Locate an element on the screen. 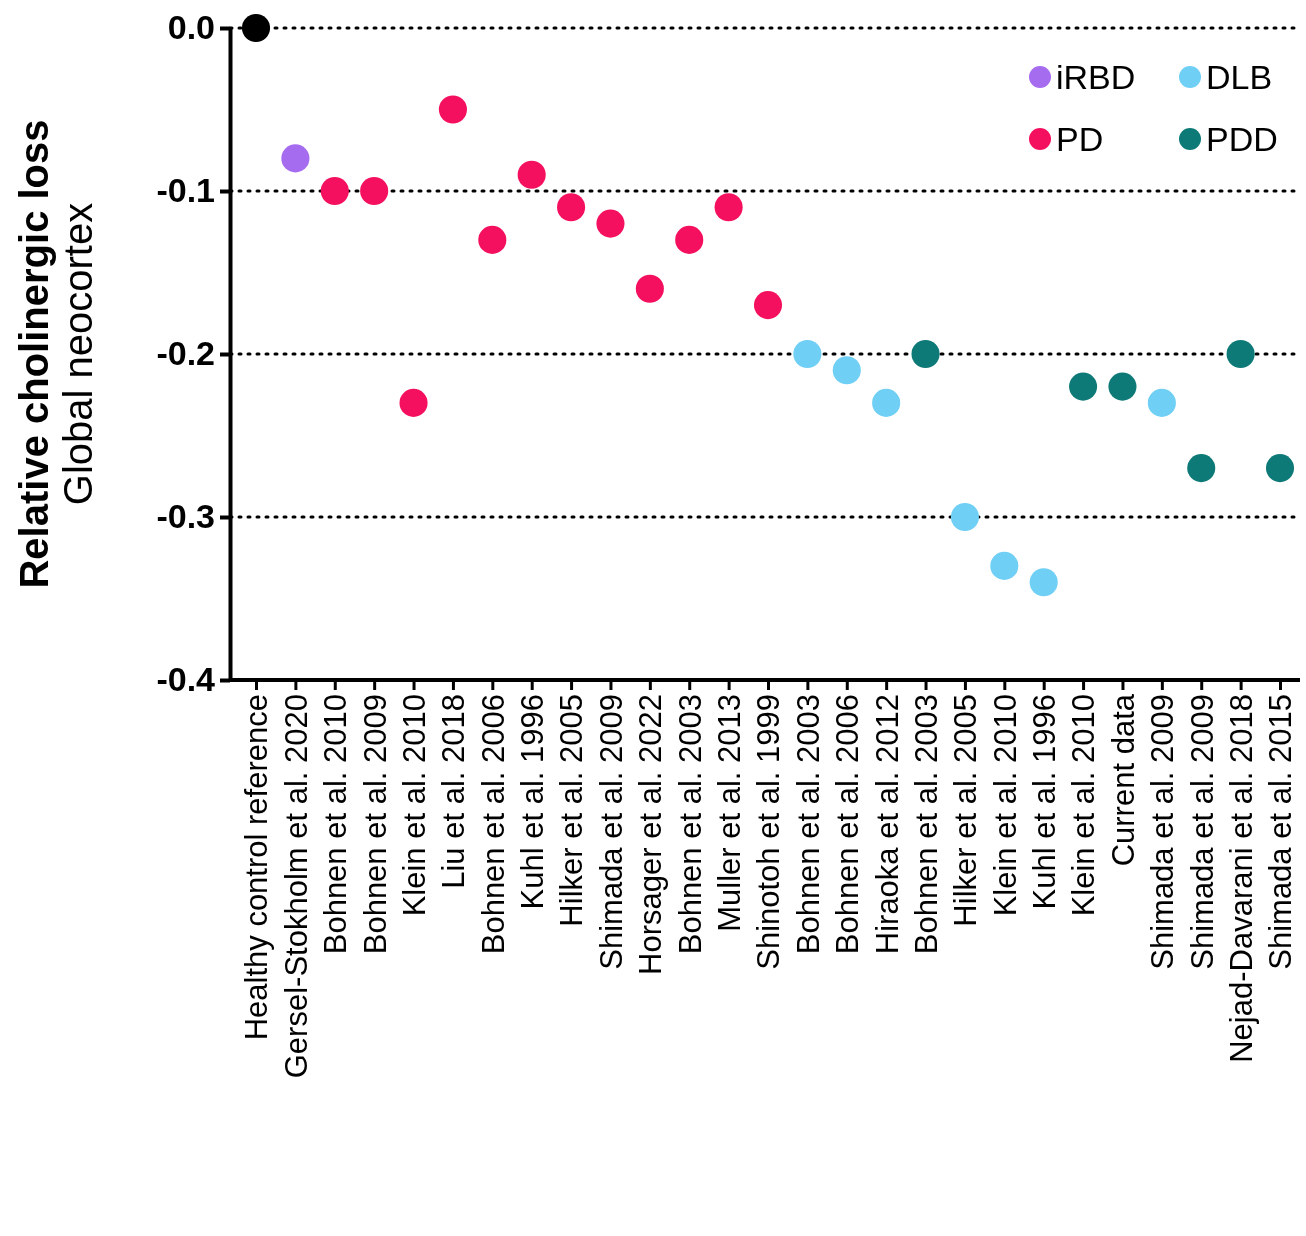 This screenshot has width=1306, height=1236. y-tick-label: -0.1 is located at coordinates (185, 190).